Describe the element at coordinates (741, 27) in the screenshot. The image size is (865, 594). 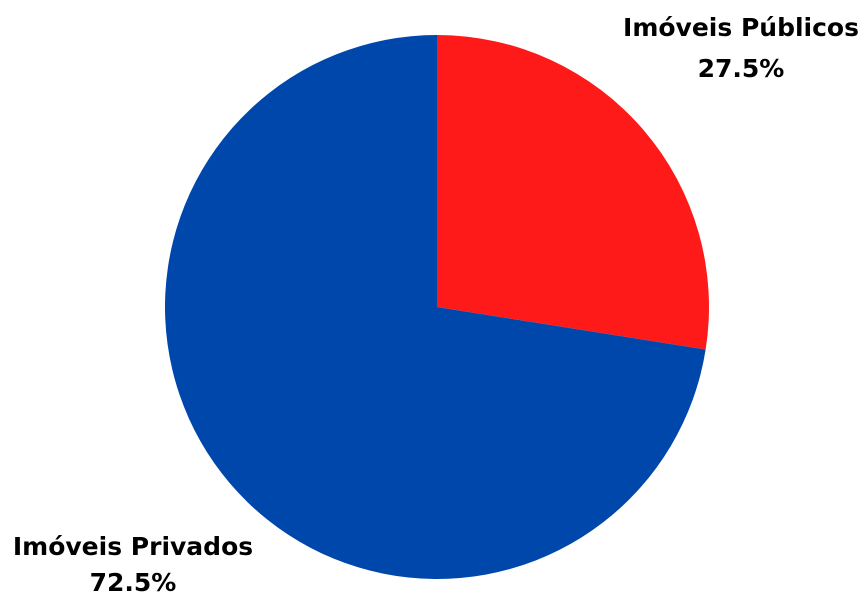
I see `slice-label-publicos: Imóveis Públicos` at that location.